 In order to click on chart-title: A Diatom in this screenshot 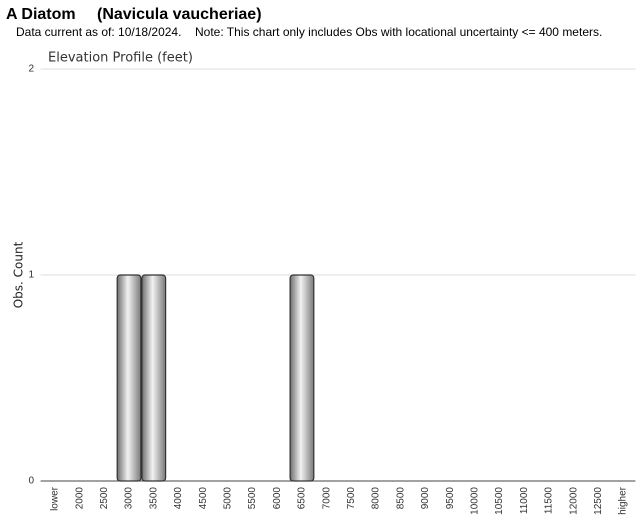, I will do `click(41, 14)`.